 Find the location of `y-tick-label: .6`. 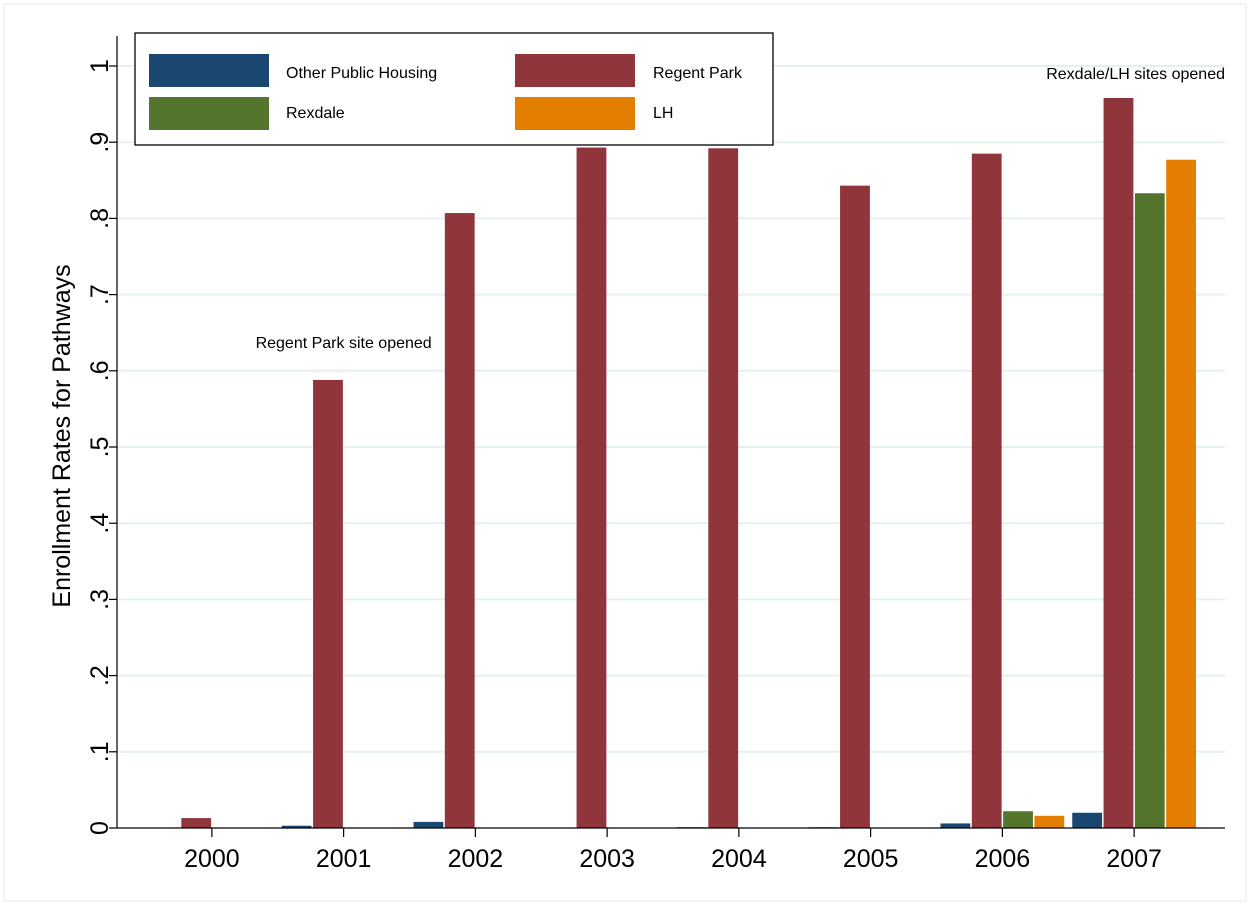

y-tick-label: .6 is located at coordinates (100, 370).